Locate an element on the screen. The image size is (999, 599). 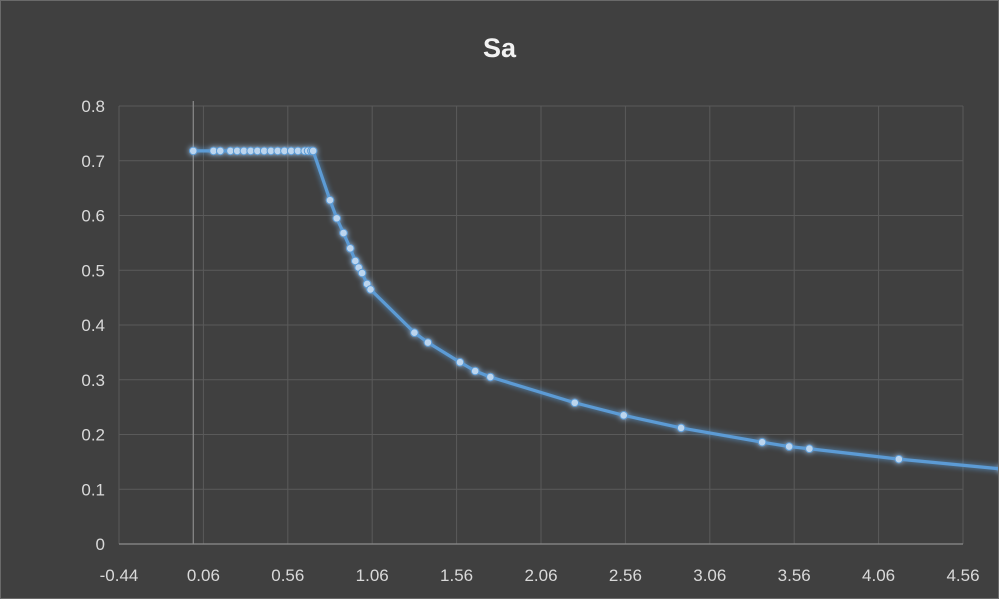
x-tick-label: 1.06 is located at coordinates (372, 575).